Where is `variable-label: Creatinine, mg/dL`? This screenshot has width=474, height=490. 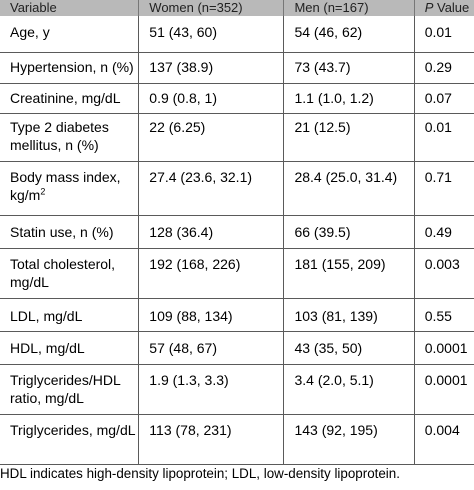
variable-label: Creatinine, mg/dL is located at coordinates (65, 97).